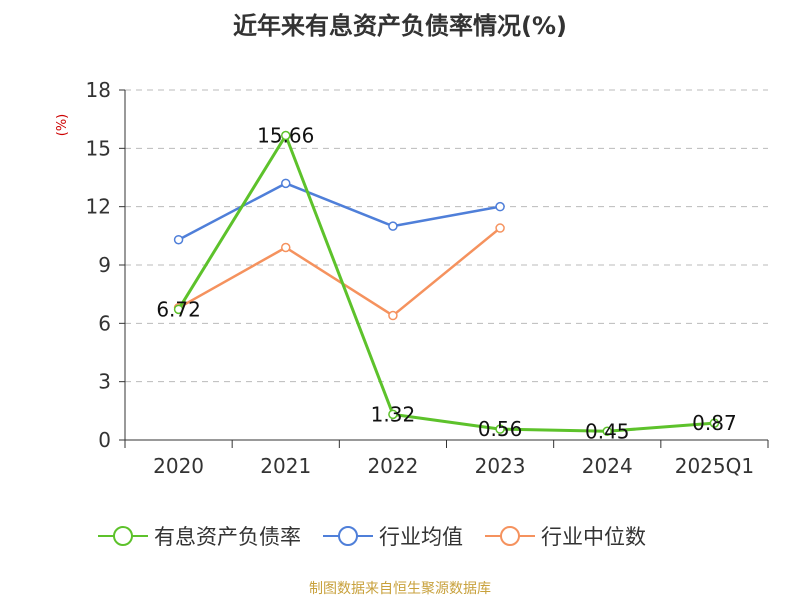 The height and width of the screenshot is (600, 800). I want to click on x-tick-label: 2021, so click(285, 466).